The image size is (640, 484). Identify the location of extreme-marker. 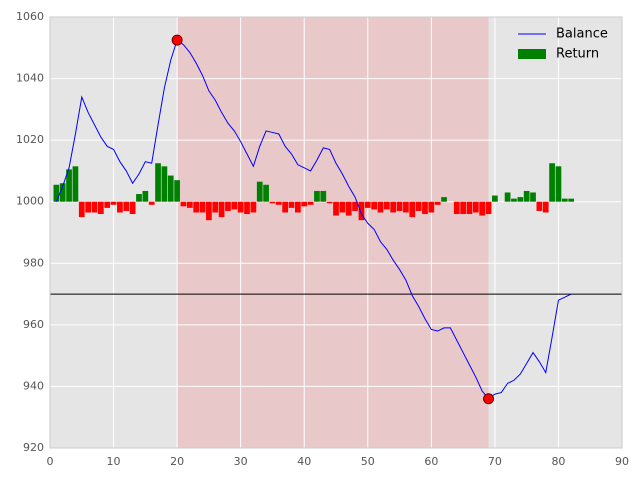
(489, 399).